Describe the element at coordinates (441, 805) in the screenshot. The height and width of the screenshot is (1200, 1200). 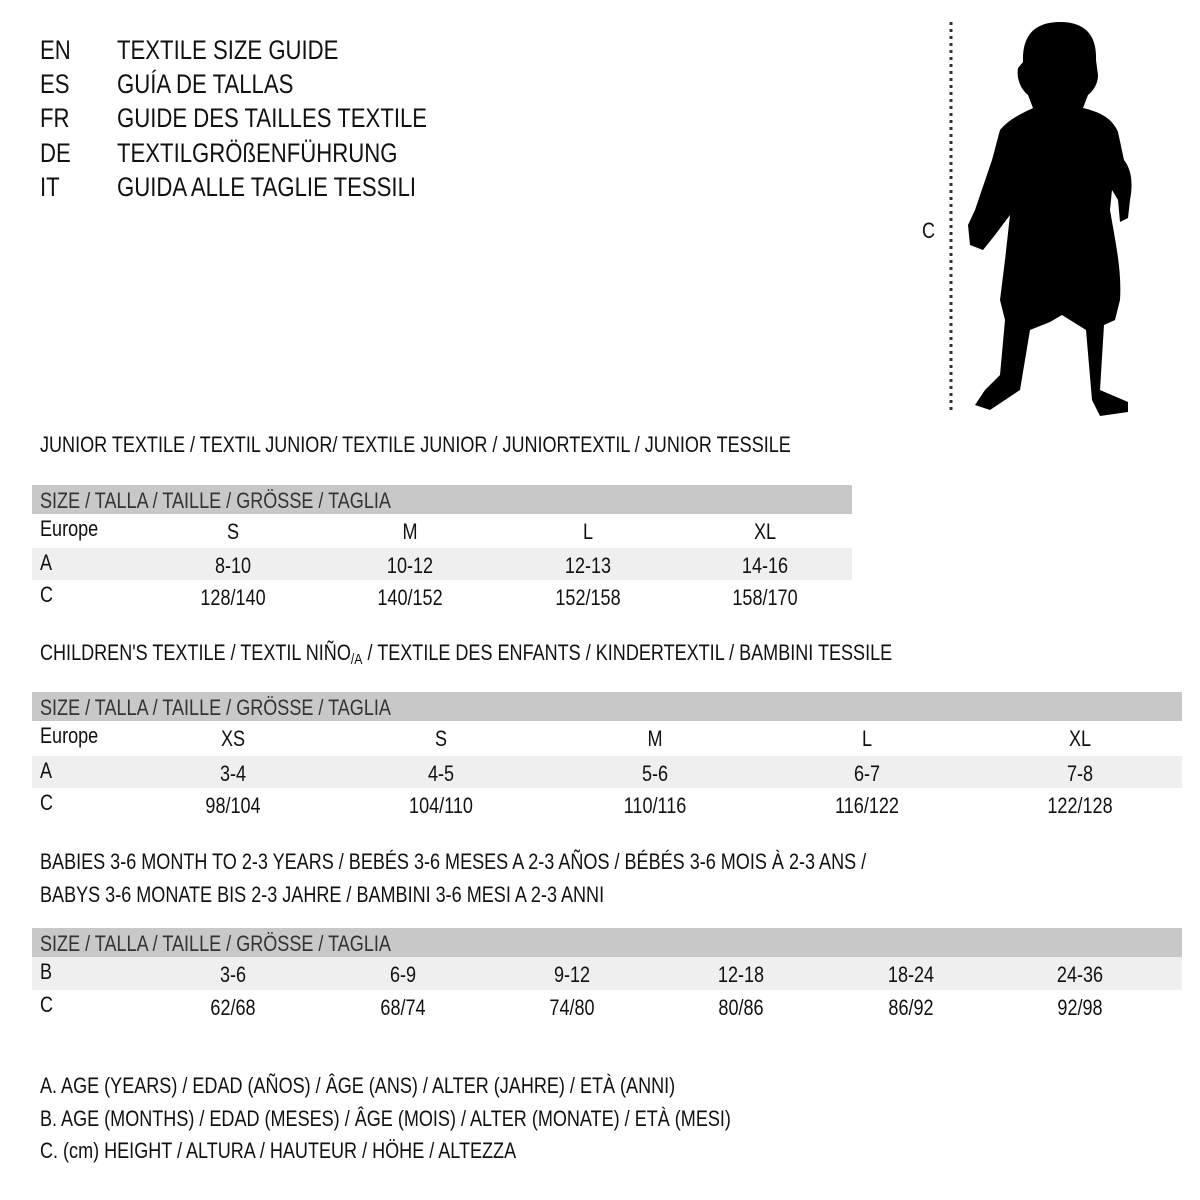
I see `table-cell: 104/110` at that location.